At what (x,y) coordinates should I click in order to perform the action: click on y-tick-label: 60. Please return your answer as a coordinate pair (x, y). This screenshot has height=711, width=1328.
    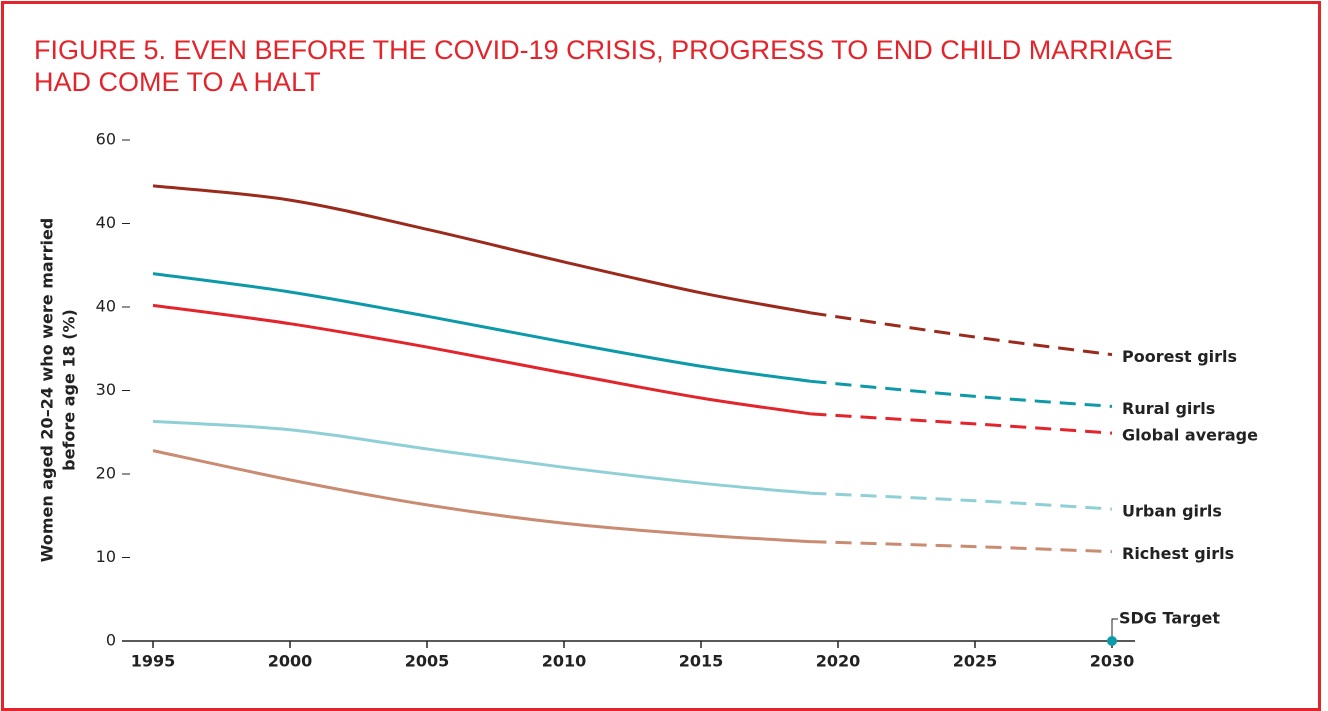
    Looking at the image, I should click on (106, 139).